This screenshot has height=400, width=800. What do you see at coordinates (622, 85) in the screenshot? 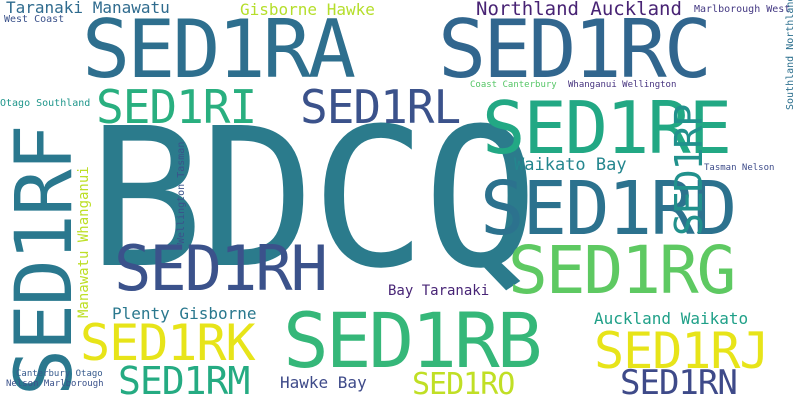
I see `word-whanganui-wellington: Whanganui Wellington` at bounding box center [622, 85].